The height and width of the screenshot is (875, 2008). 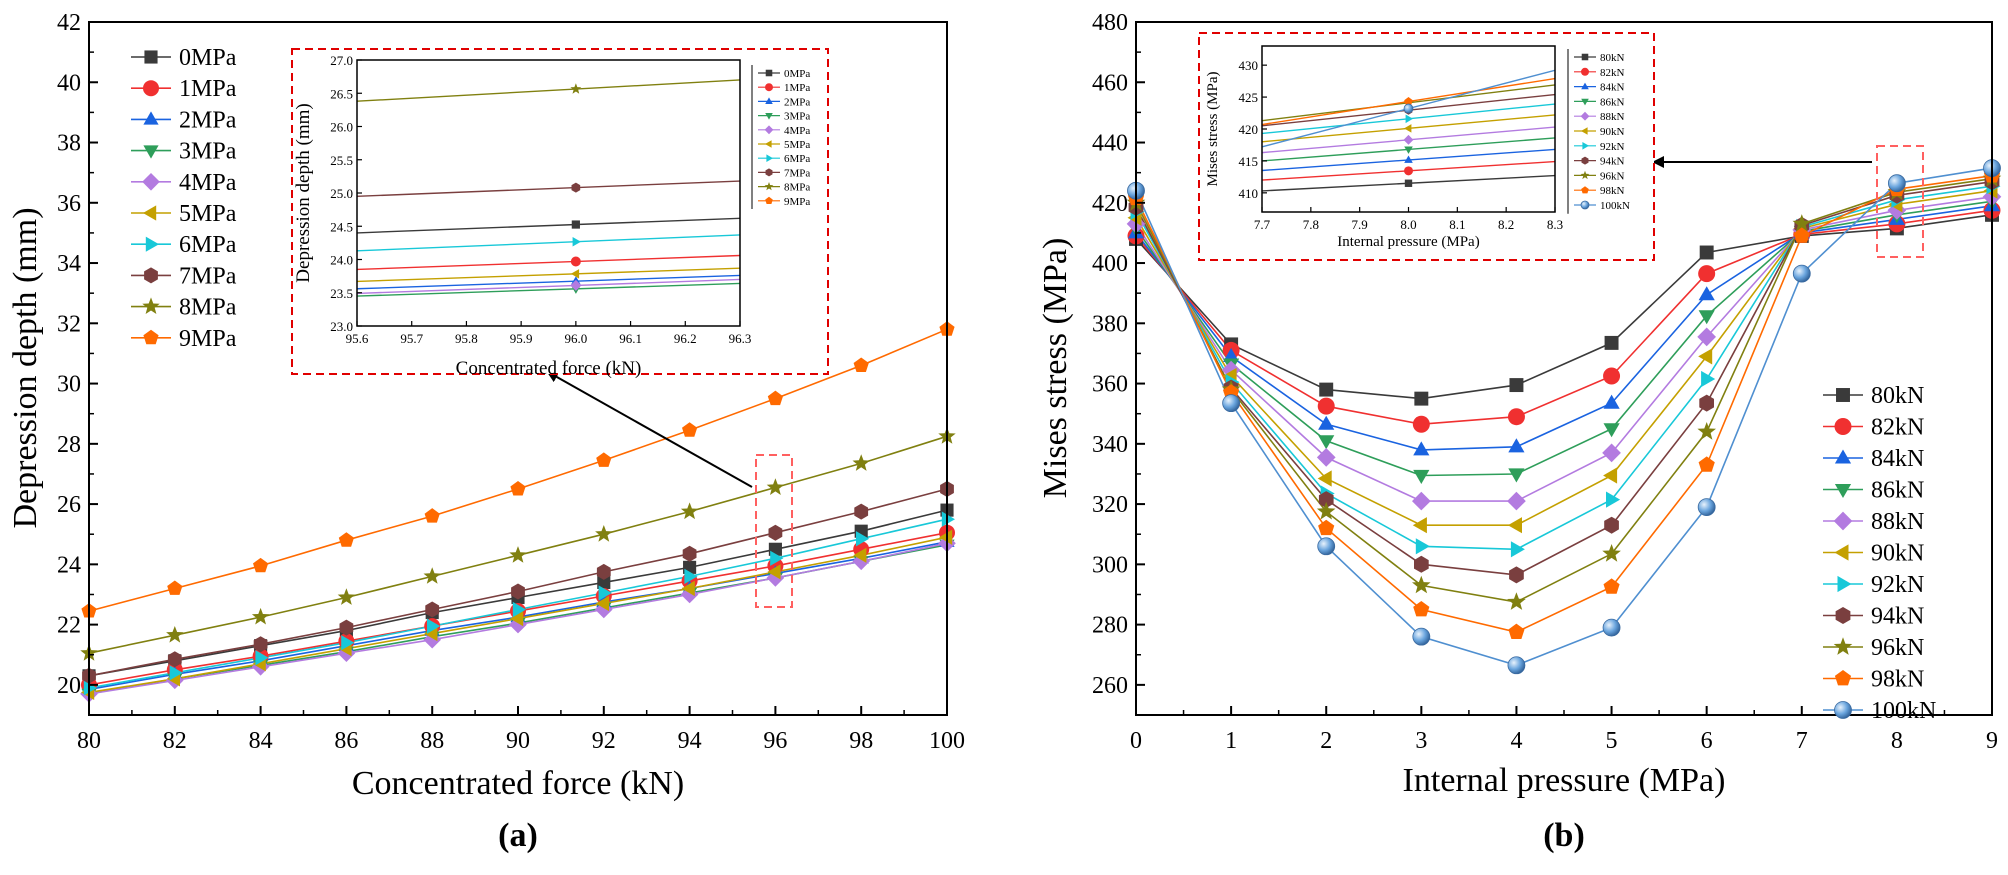 I want to click on legend-item-6MPa: 6MPa, so click(x=184, y=245).